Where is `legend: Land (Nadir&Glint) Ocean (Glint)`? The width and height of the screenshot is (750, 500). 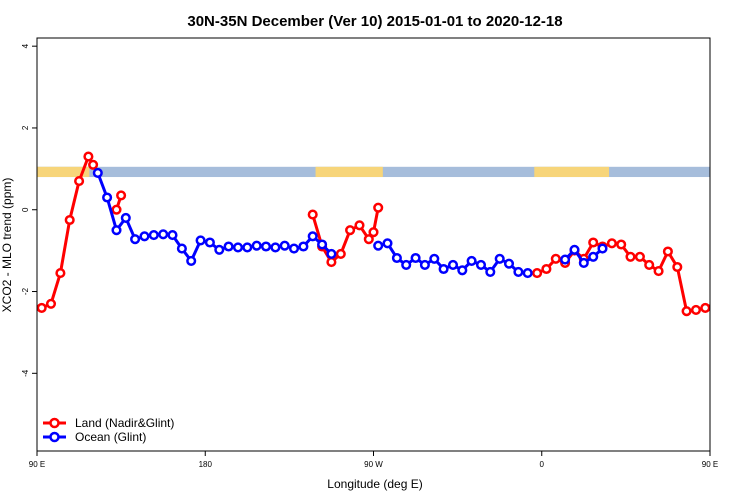
legend: Land (Nadir&Glint) Ocean (Glint) is located at coordinates (108, 430).